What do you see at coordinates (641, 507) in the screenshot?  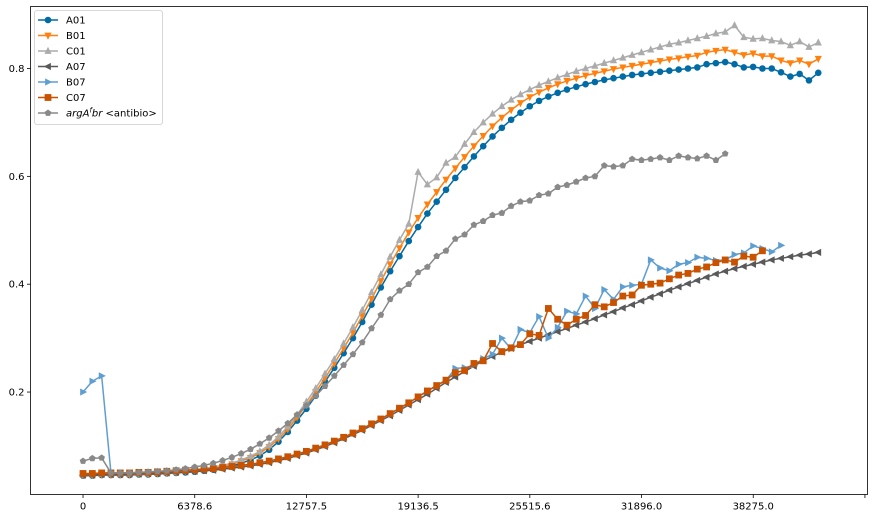 I see `x-tick-label: 31896.0` at bounding box center [641, 507].